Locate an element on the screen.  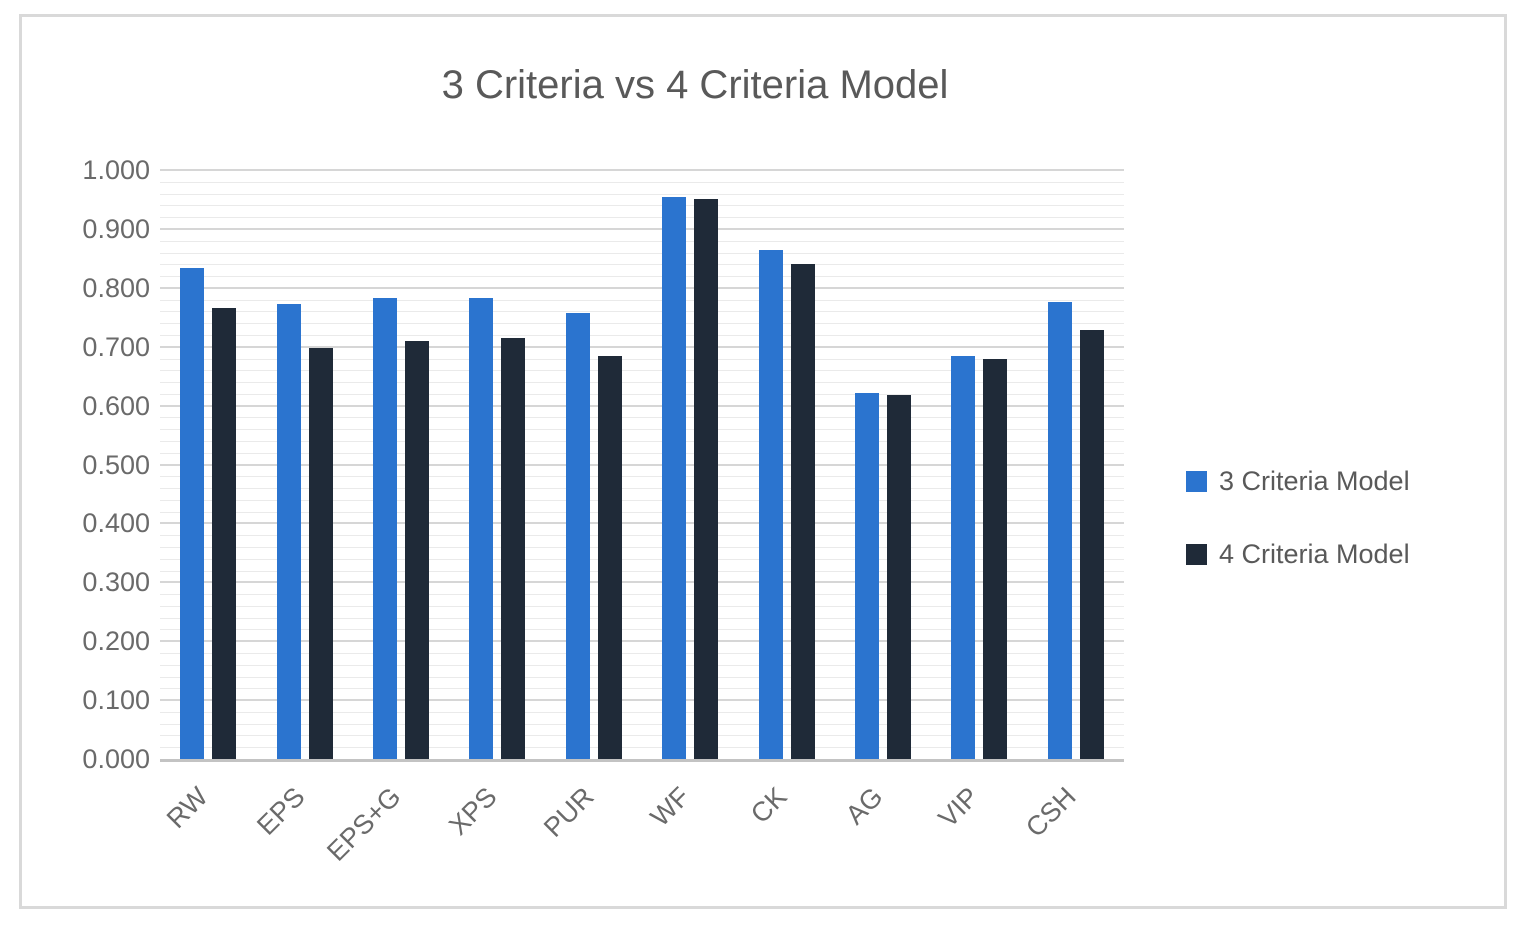
bar-ag-series2 is located at coordinates (899, 577).